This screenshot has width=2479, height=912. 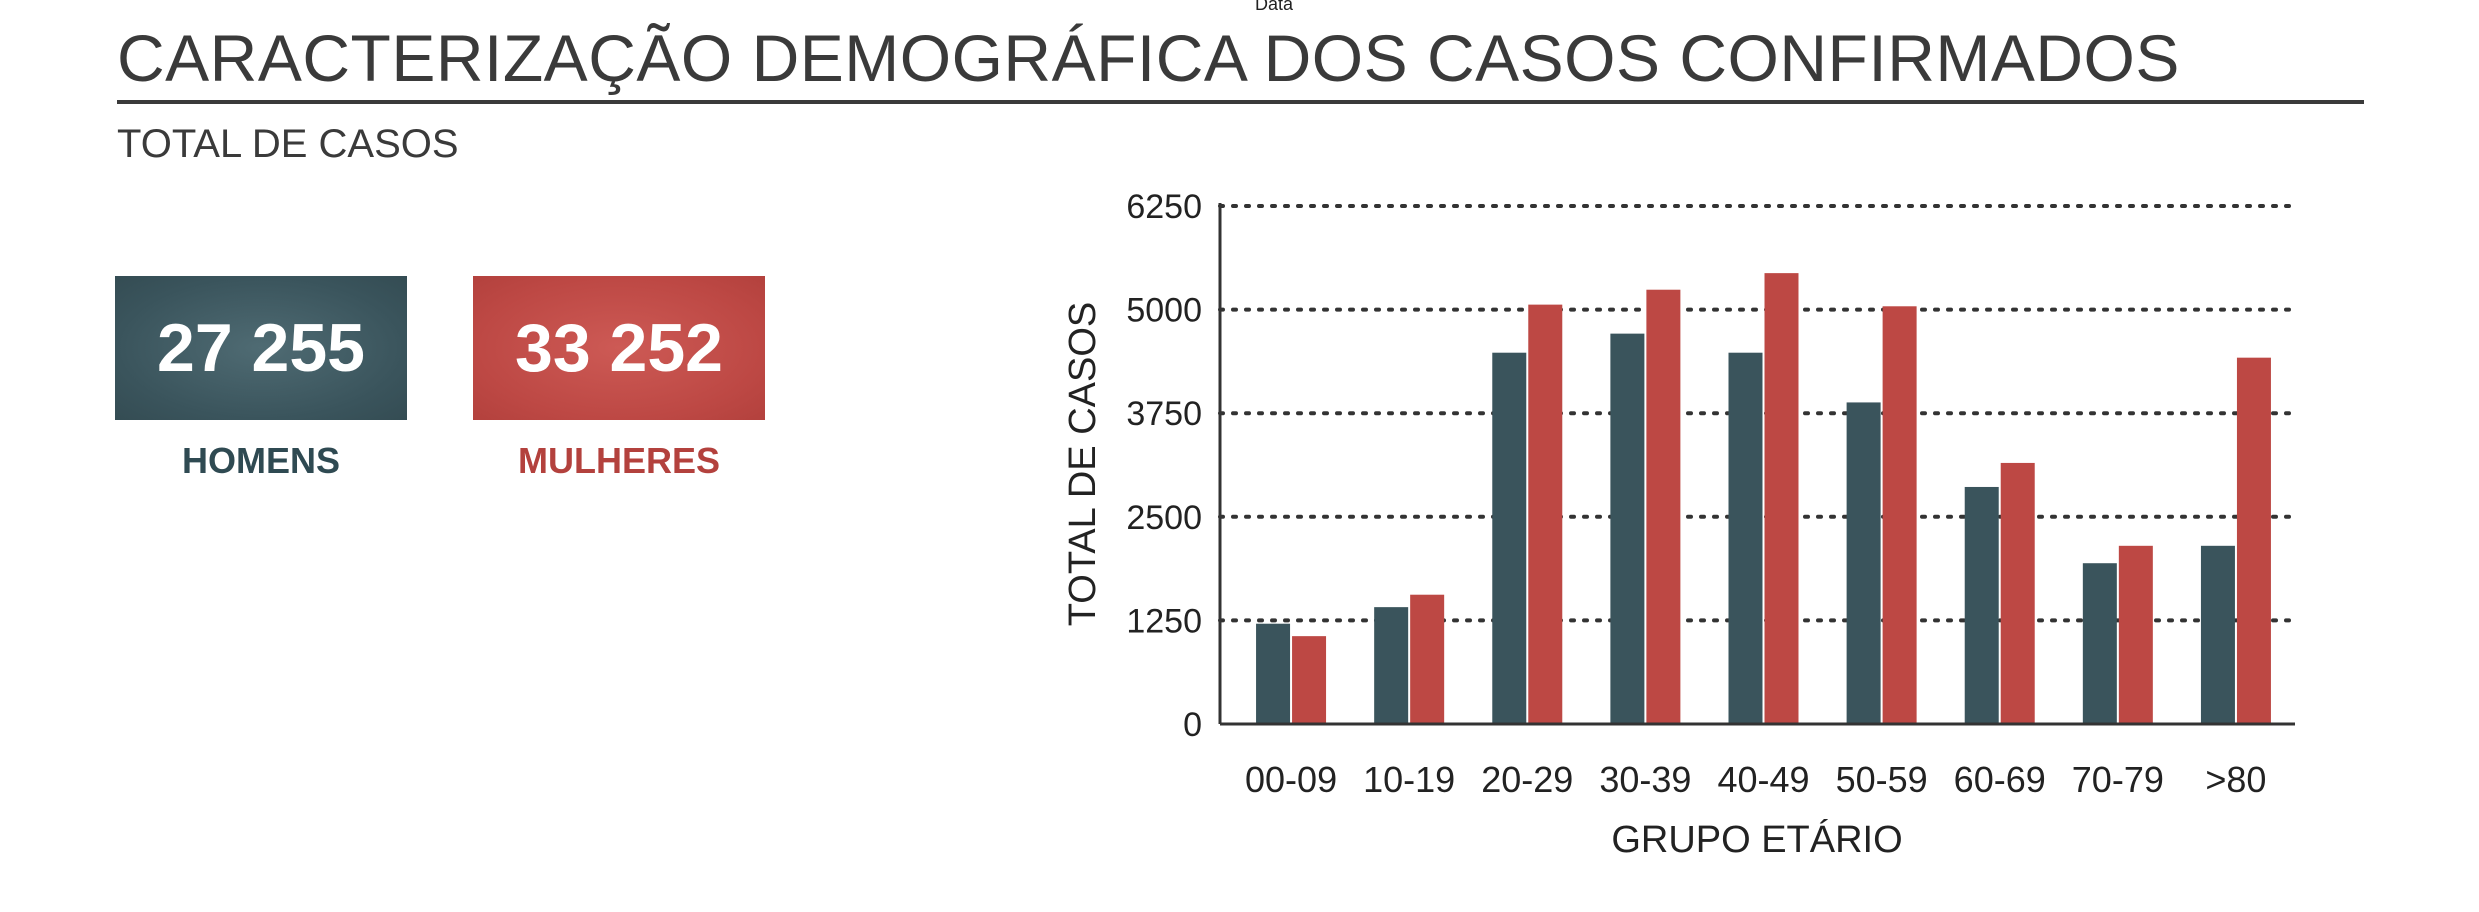 What do you see at coordinates (1240, 102) in the screenshot?
I see `title-divider` at bounding box center [1240, 102].